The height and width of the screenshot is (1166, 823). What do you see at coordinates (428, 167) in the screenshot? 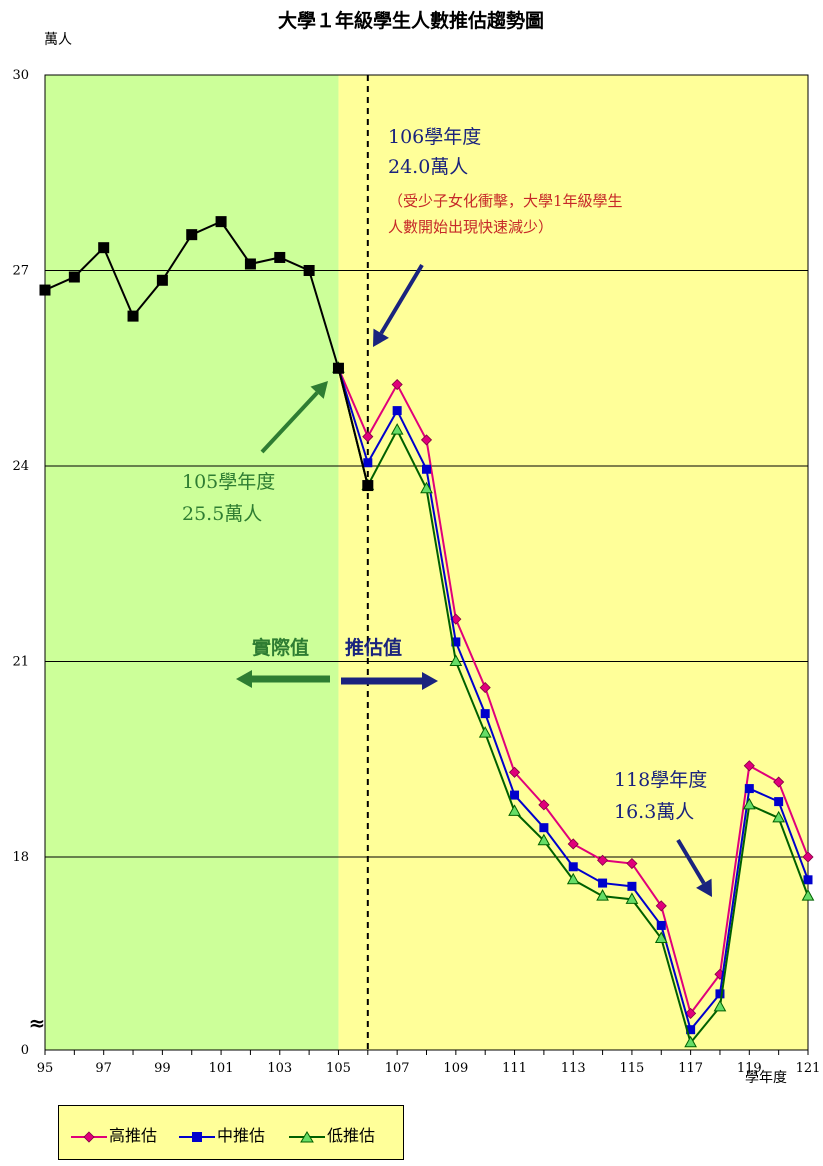
I see `annotation-106-value: 24.0萬人` at bounding box center [428, 167].